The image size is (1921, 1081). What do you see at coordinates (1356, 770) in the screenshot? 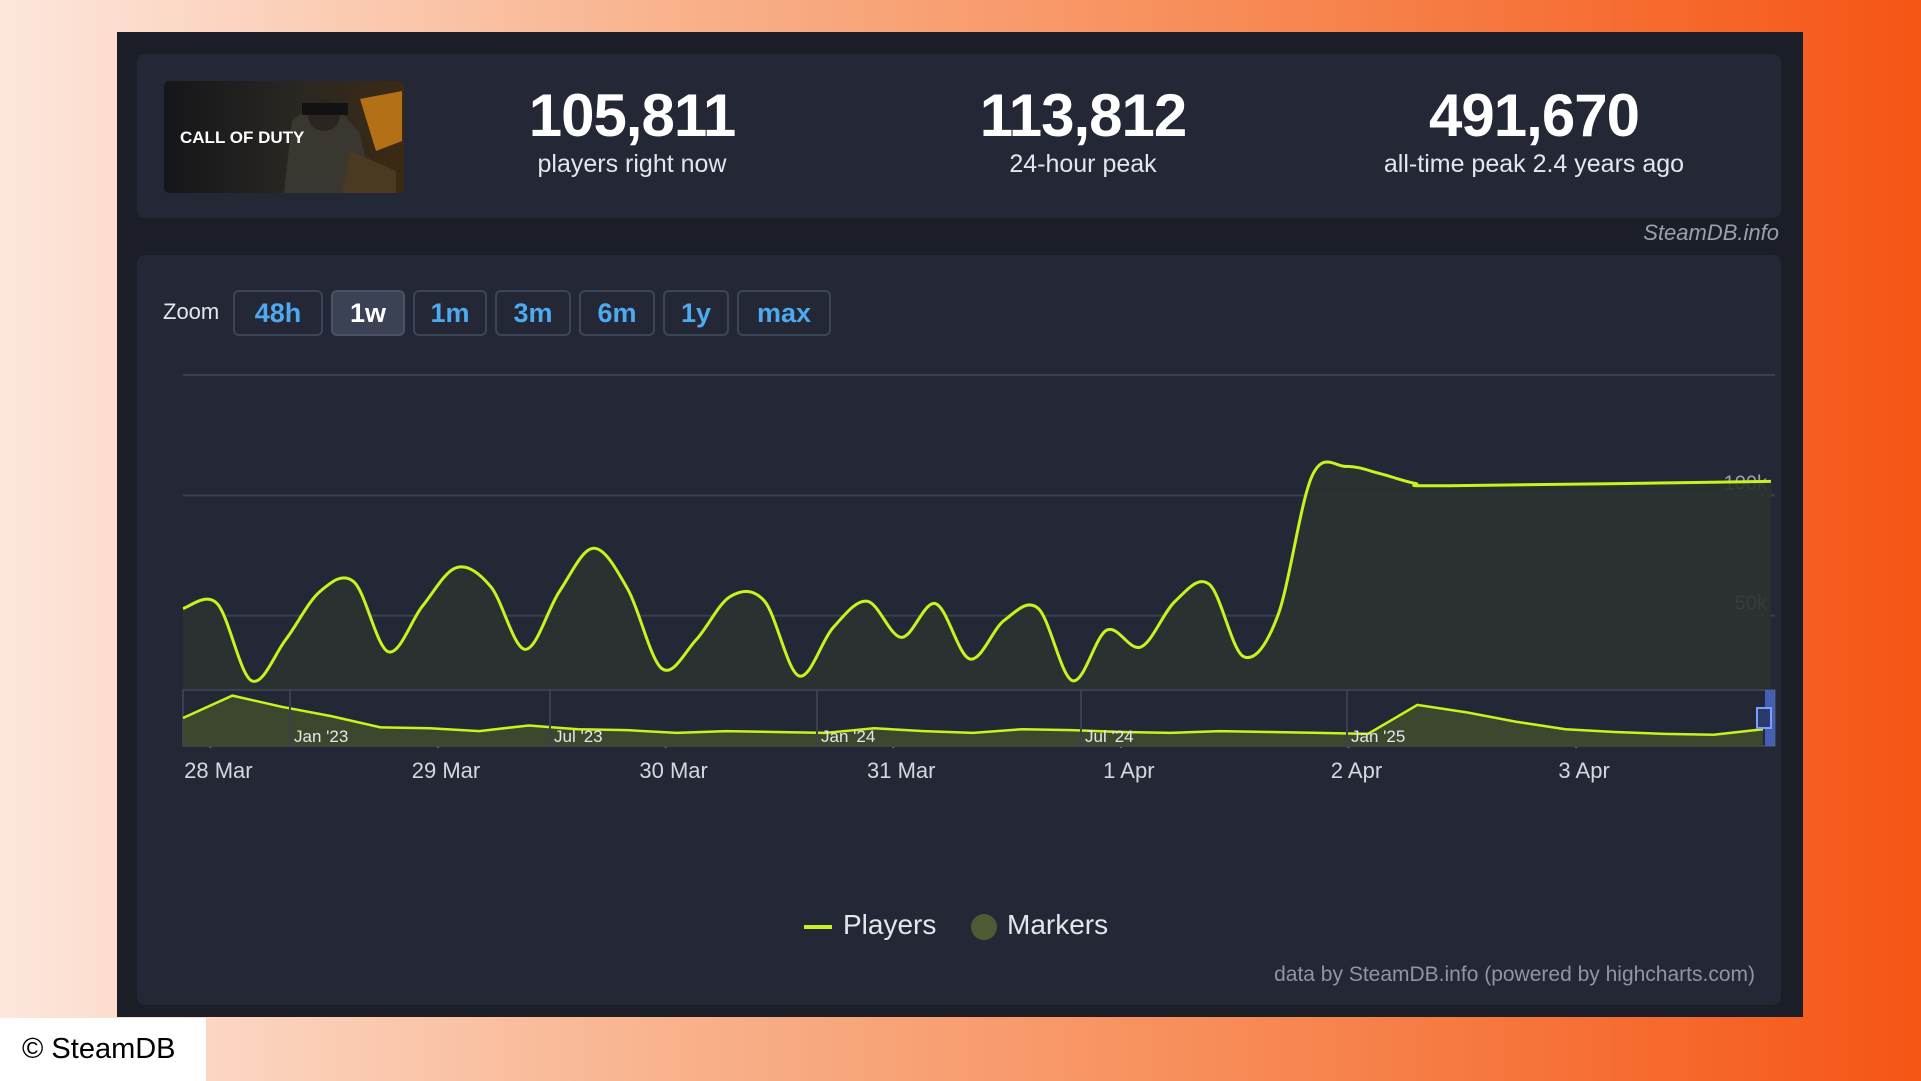
I see `x-tick-label: 2 Apr` at bounding box center [1356, 770].